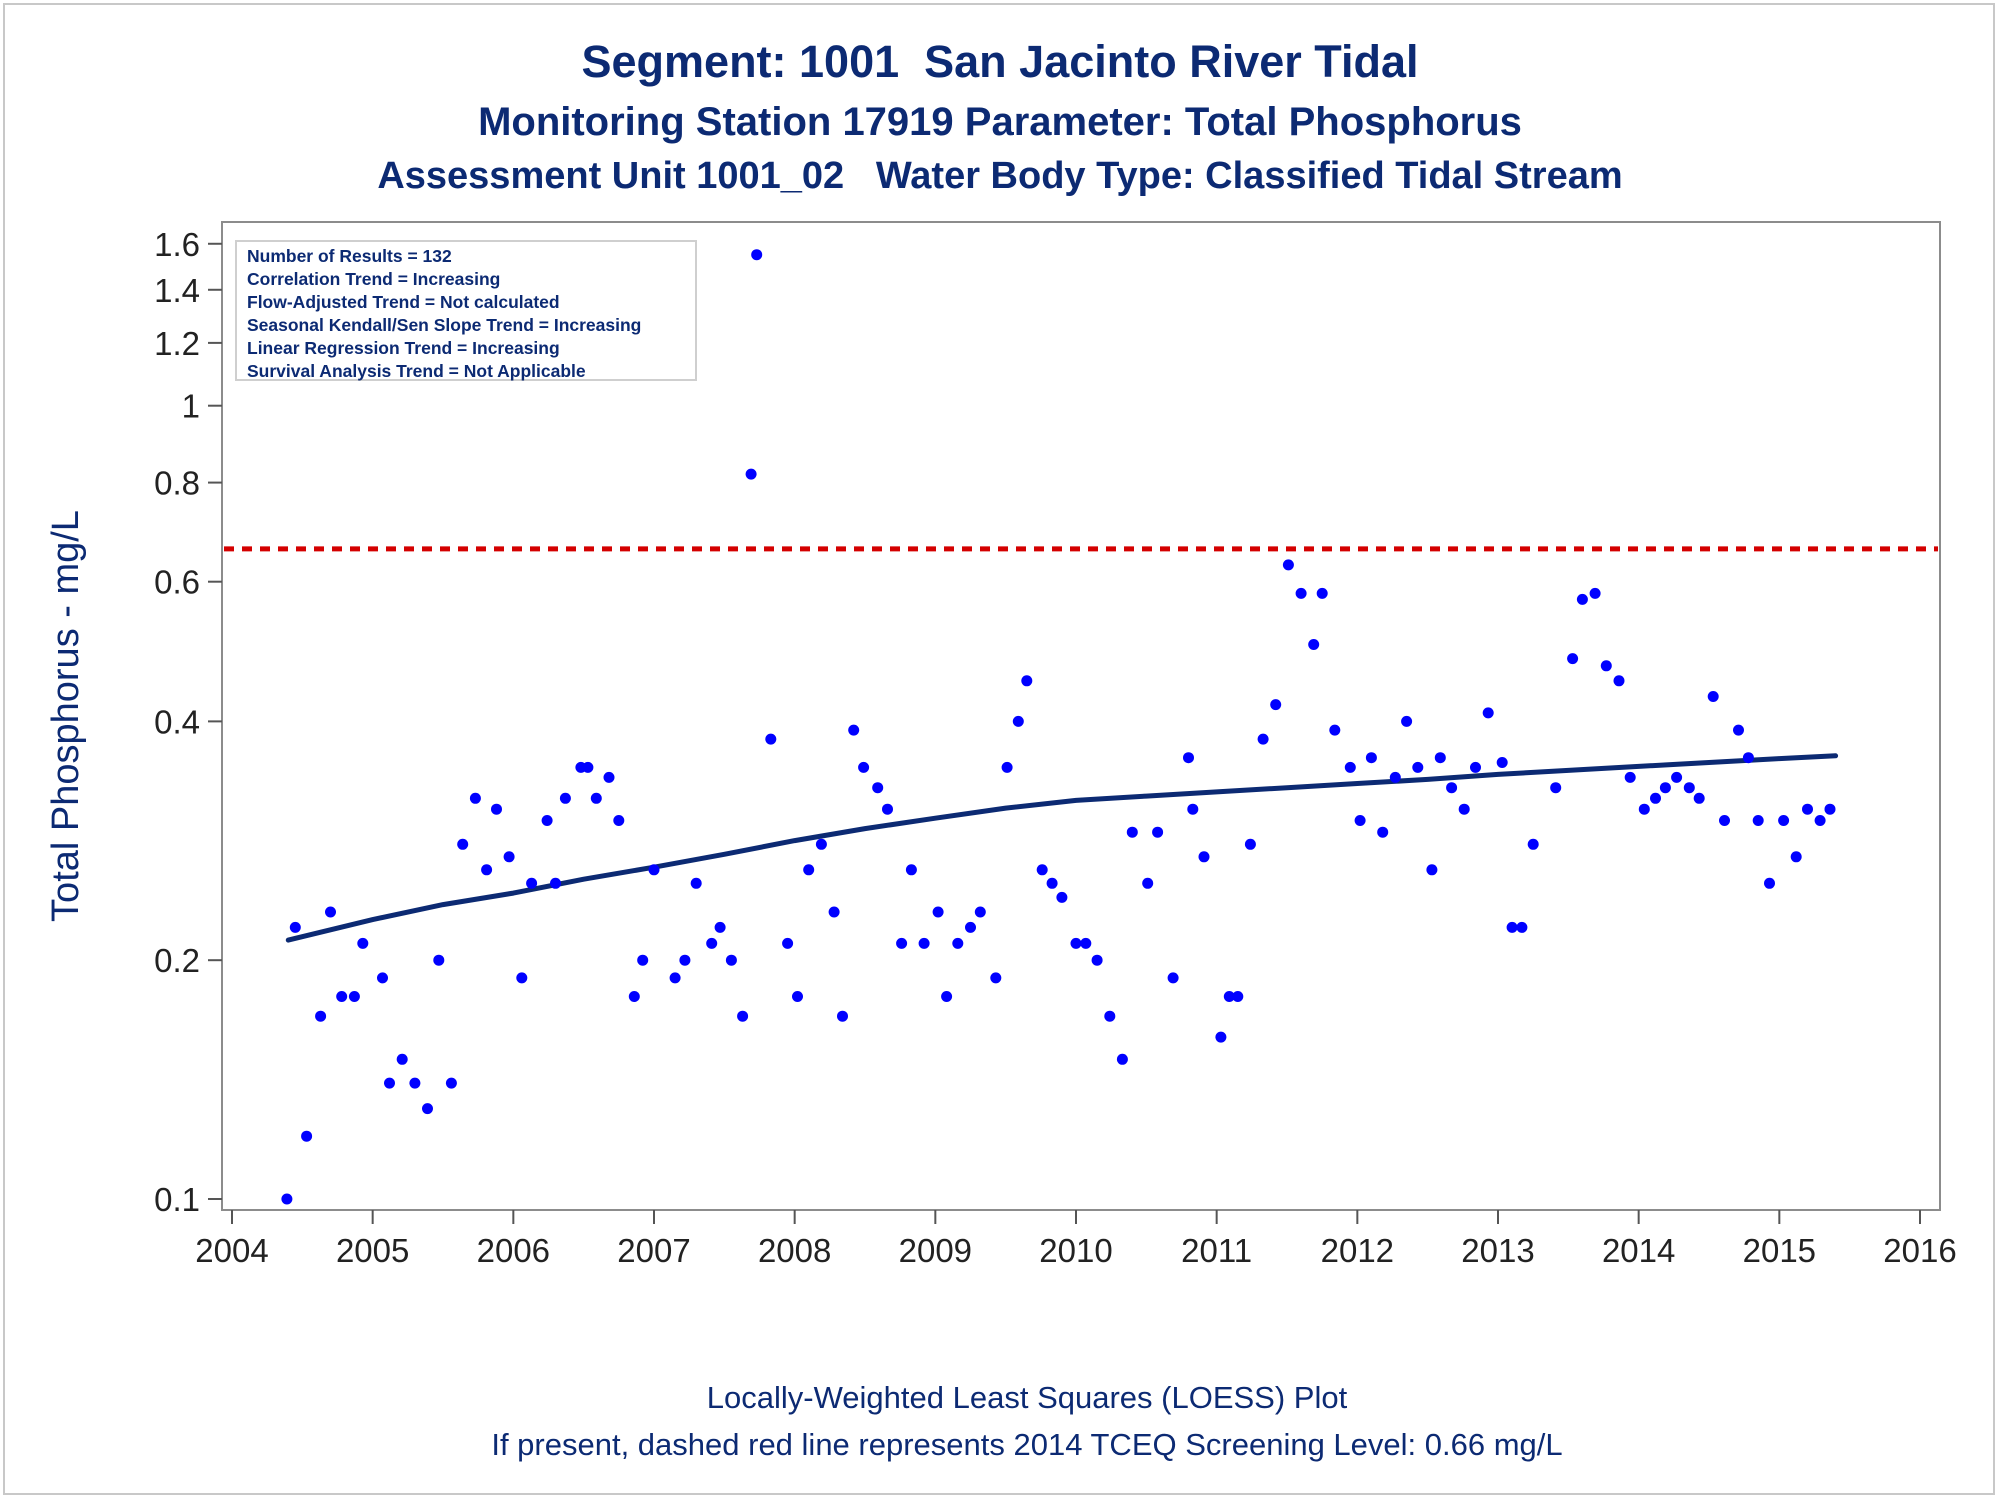 The height and width of the screenshot is (1500, 2000). Describe the element at coordinates (1497, 1250) in the screenshot. I see `x-tick-label: 2013` at that location.